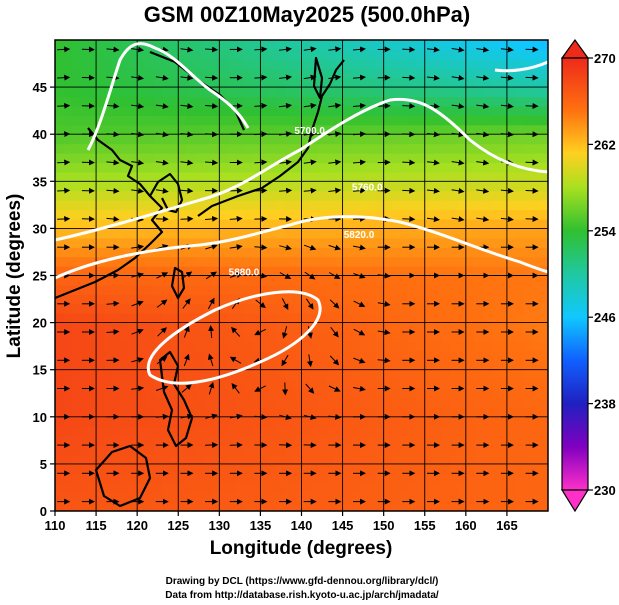 This screenshot has height=605, width=619. What do you see at coordinates (14, 276) in the screenshot?
I see `y-axis-label: Latitude (degrees)` at bounding box center [14, 276].